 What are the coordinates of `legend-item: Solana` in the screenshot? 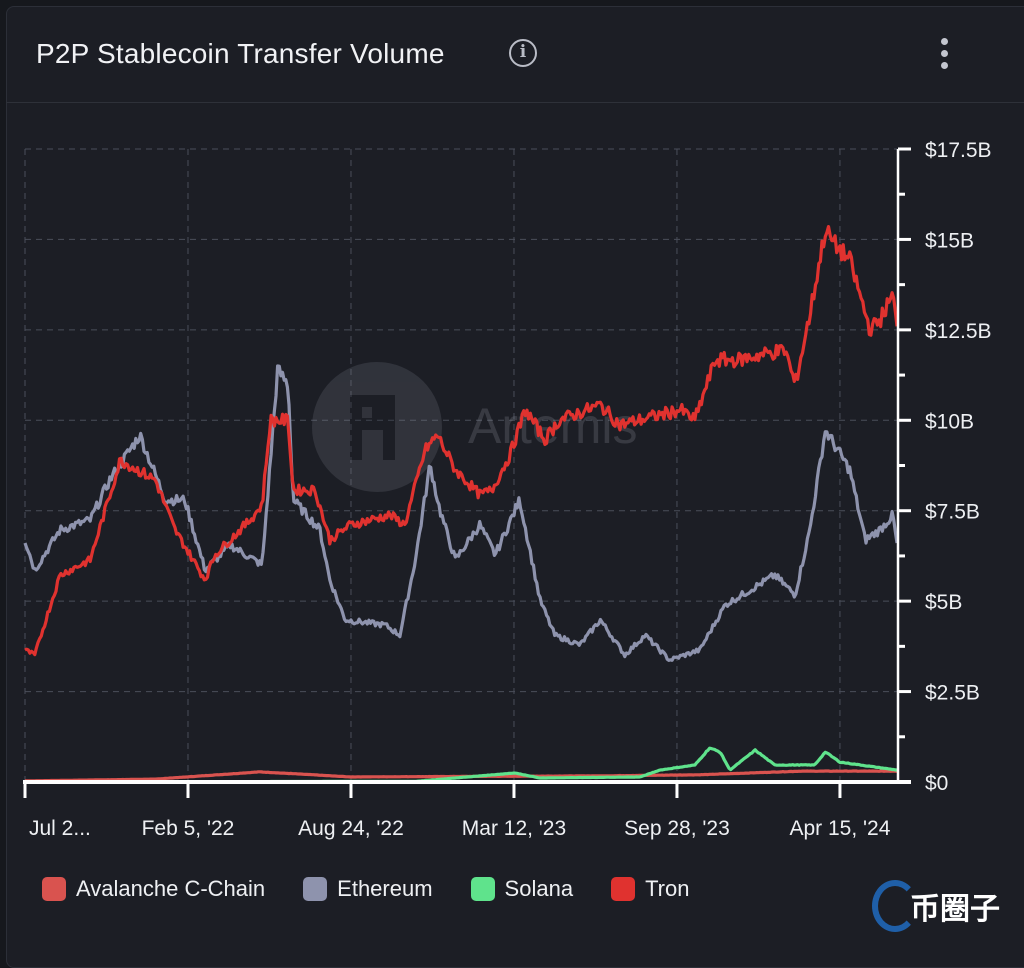 It's located at (522, 889).